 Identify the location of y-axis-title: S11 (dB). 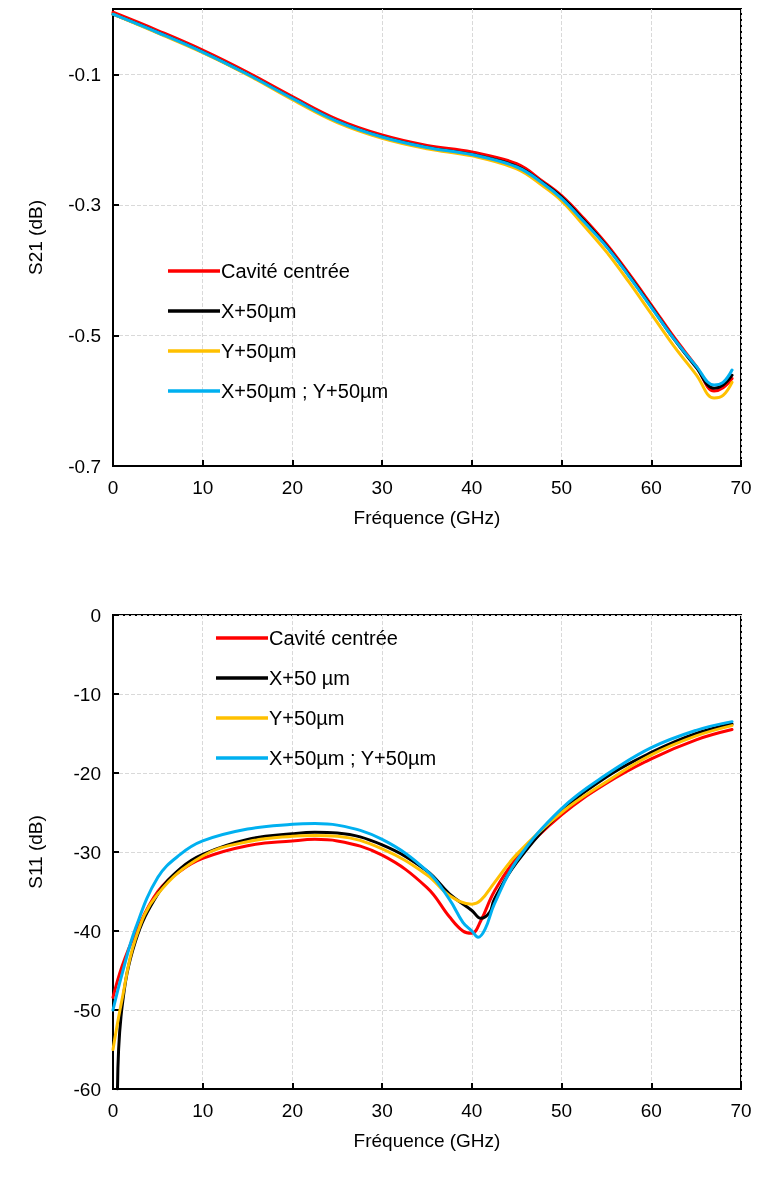
(35, 852).